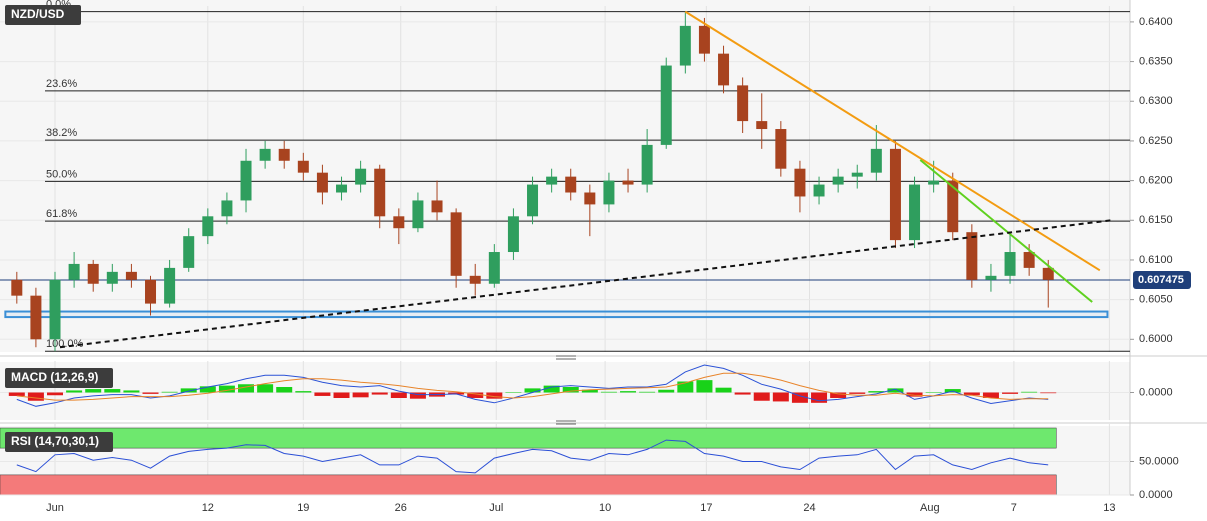 This screenshot has height=521, width=1207. Describe the element at coordinates (605, 508) in the screenshot. I see `x-tick-label: 10` at that location.